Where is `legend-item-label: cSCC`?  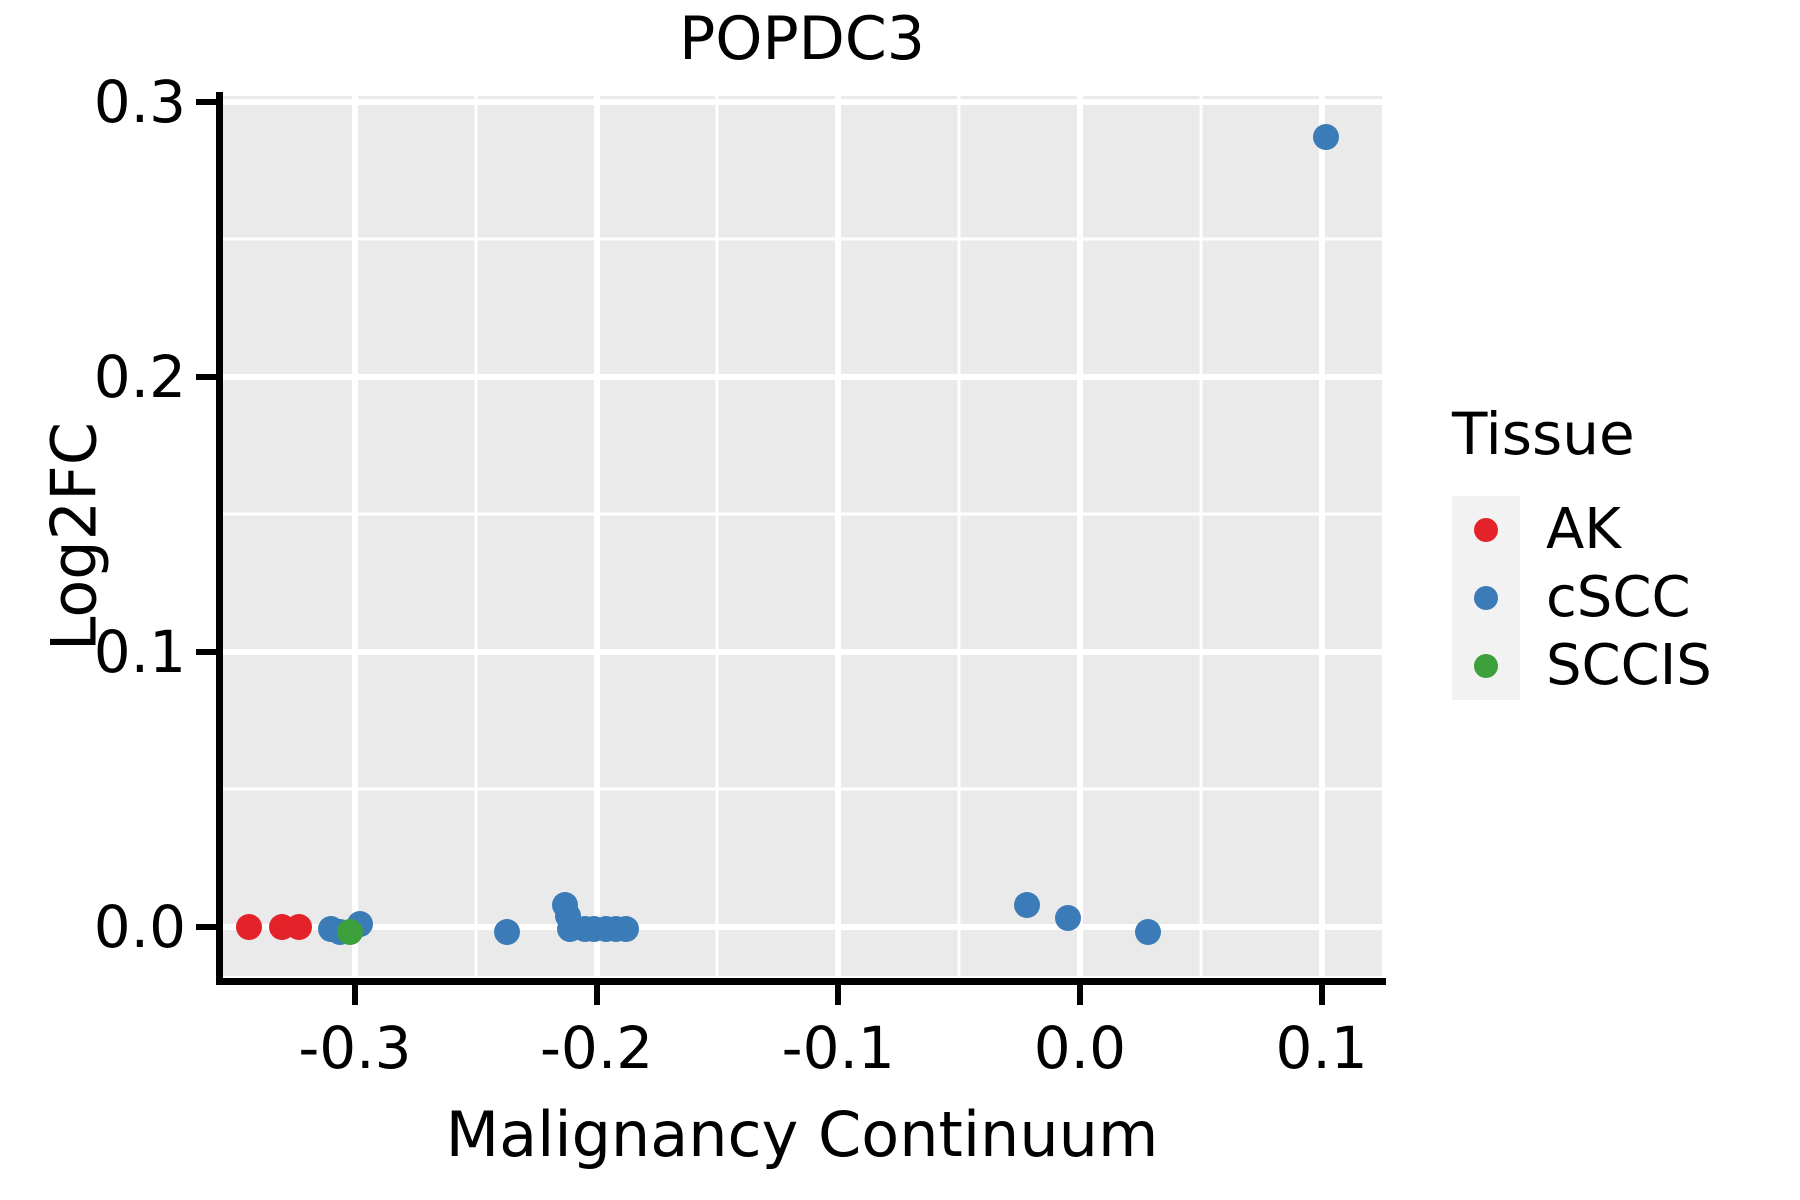 legend-item-label: cSCC is located at coordinates (1618, 597).